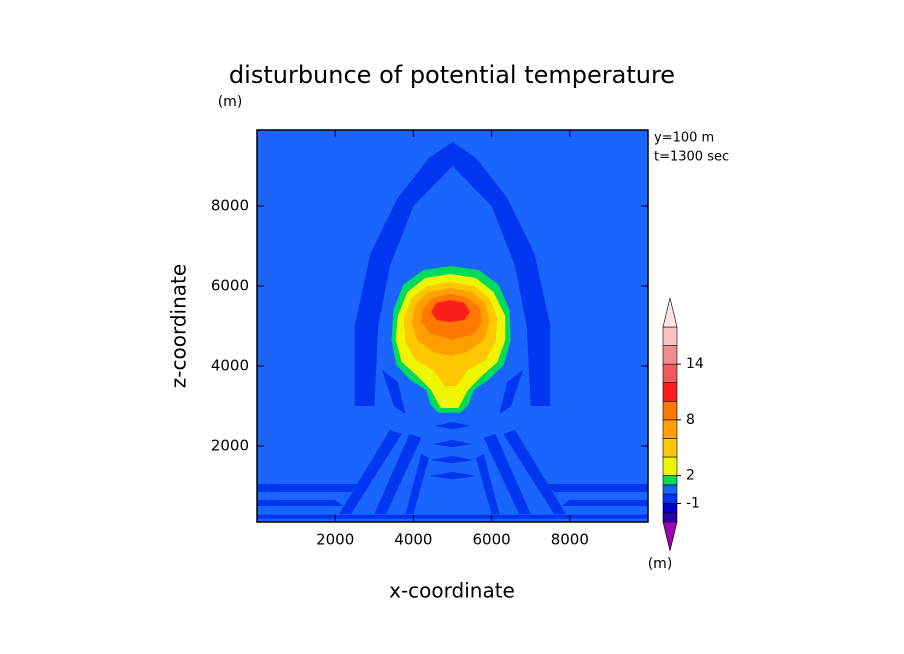 The height and width of the screenshot is (654, 904). I want to click on x-tick-label: 2000, so click(335, 540).